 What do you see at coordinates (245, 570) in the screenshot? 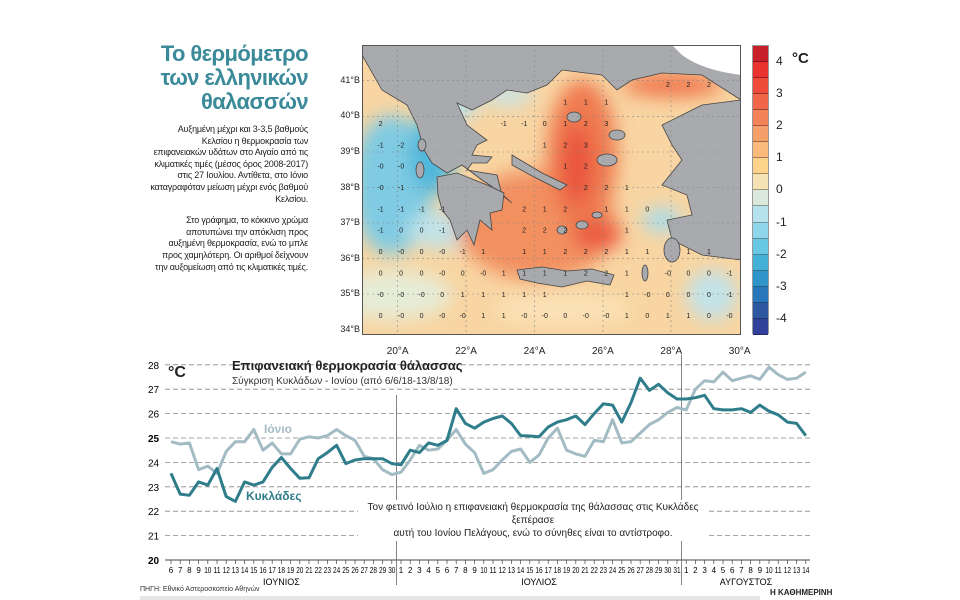
I see `x-tick-label: 14` at bounding box center [245, 570].